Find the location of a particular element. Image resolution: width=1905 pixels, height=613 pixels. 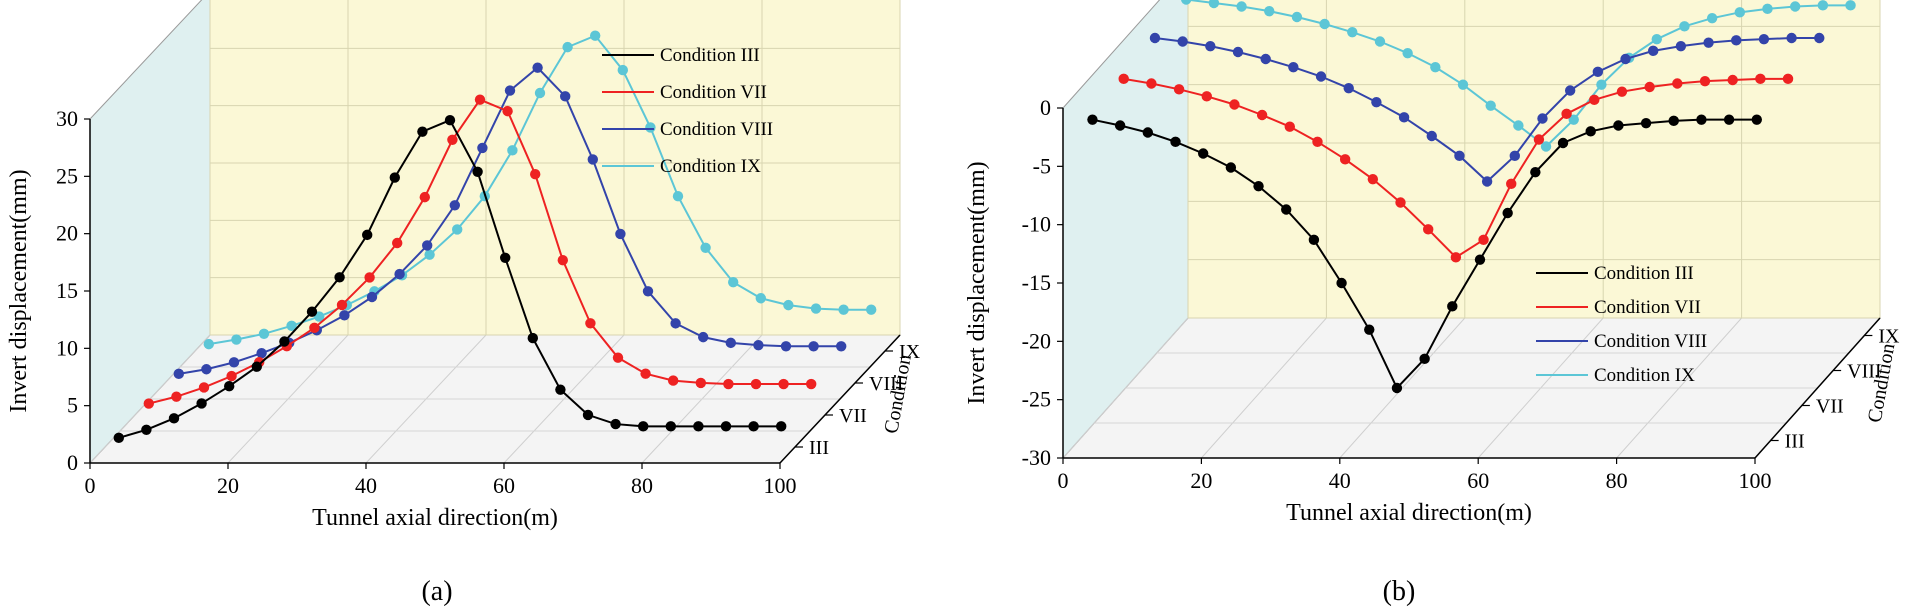

x-tick-label: 0 is located at coordinates (90, 485).